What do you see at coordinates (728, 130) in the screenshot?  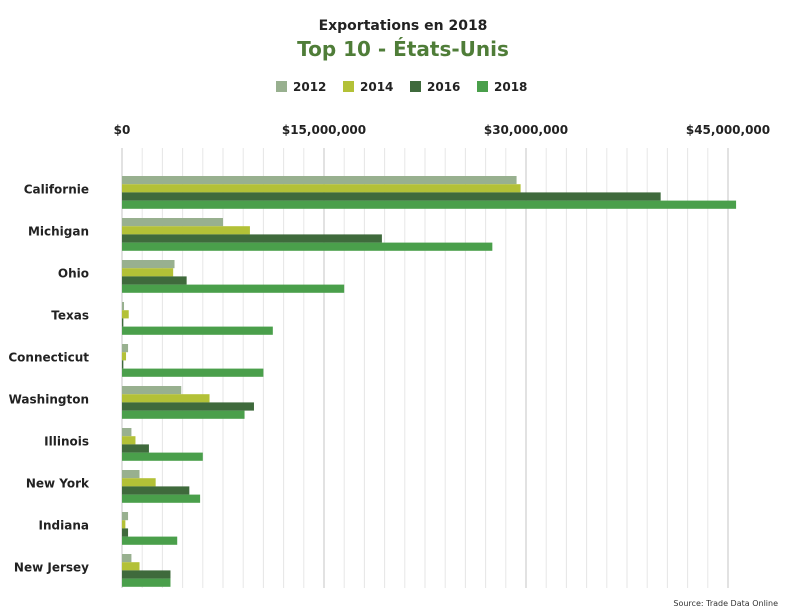 I see `x-tick-label: $45,000,000` at bounding box center [728, 130].